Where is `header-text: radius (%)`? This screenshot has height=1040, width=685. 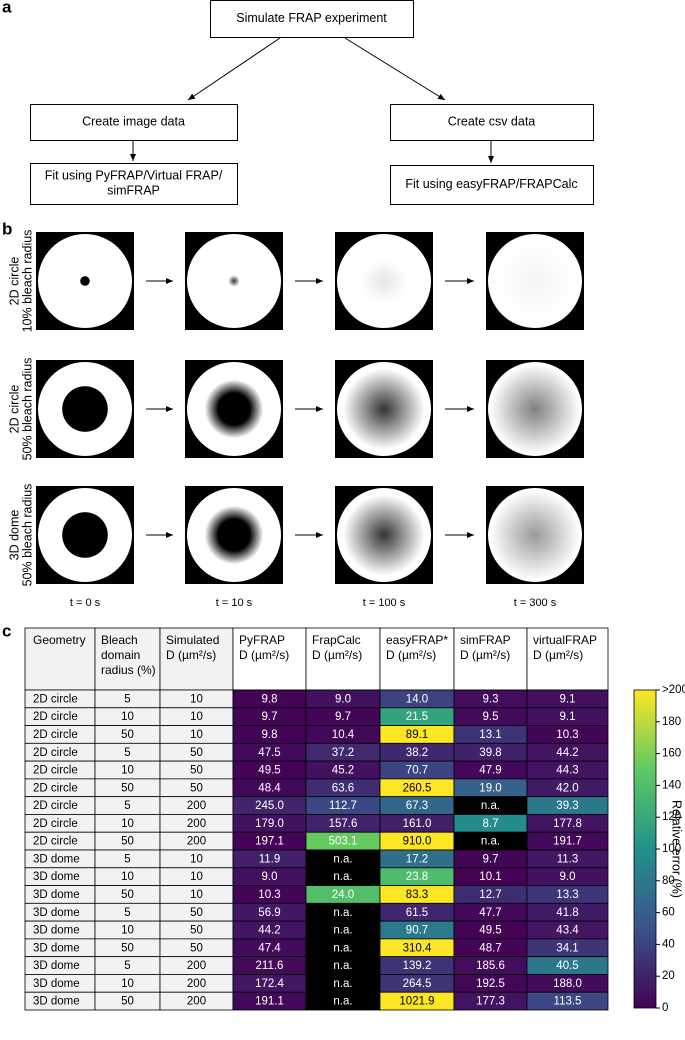
header-text: radius (%) is located at coordinates (128, 670).